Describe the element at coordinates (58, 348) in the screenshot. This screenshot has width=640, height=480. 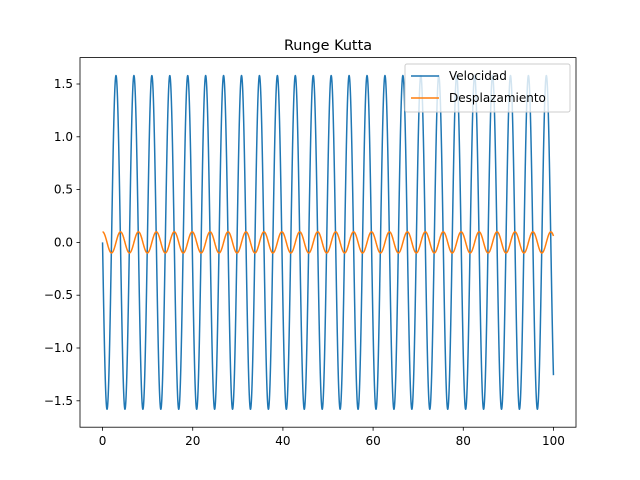
I see `y-tick-label: −1.0` at that location.